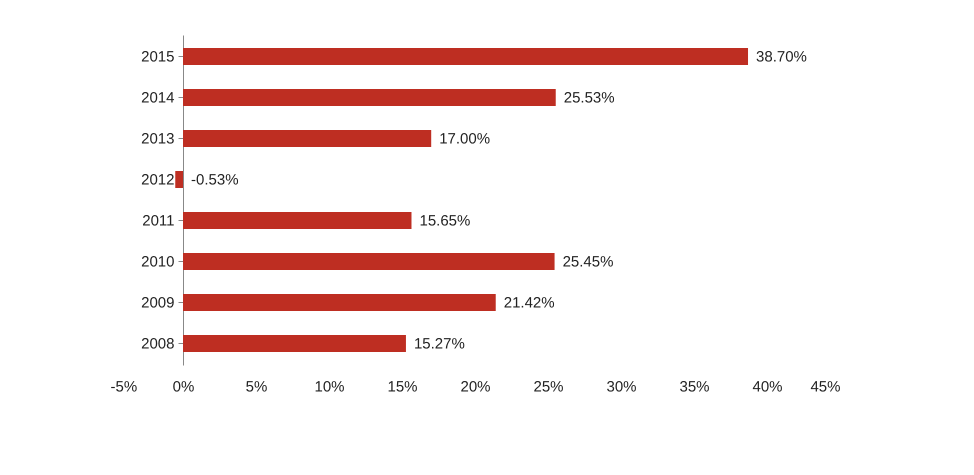 Image resolution: width=974 pixels, height=475 pixels. Describe the element at coordinates (589, 98) in the screenshot. I see `data-label: 25.53%` at that location.